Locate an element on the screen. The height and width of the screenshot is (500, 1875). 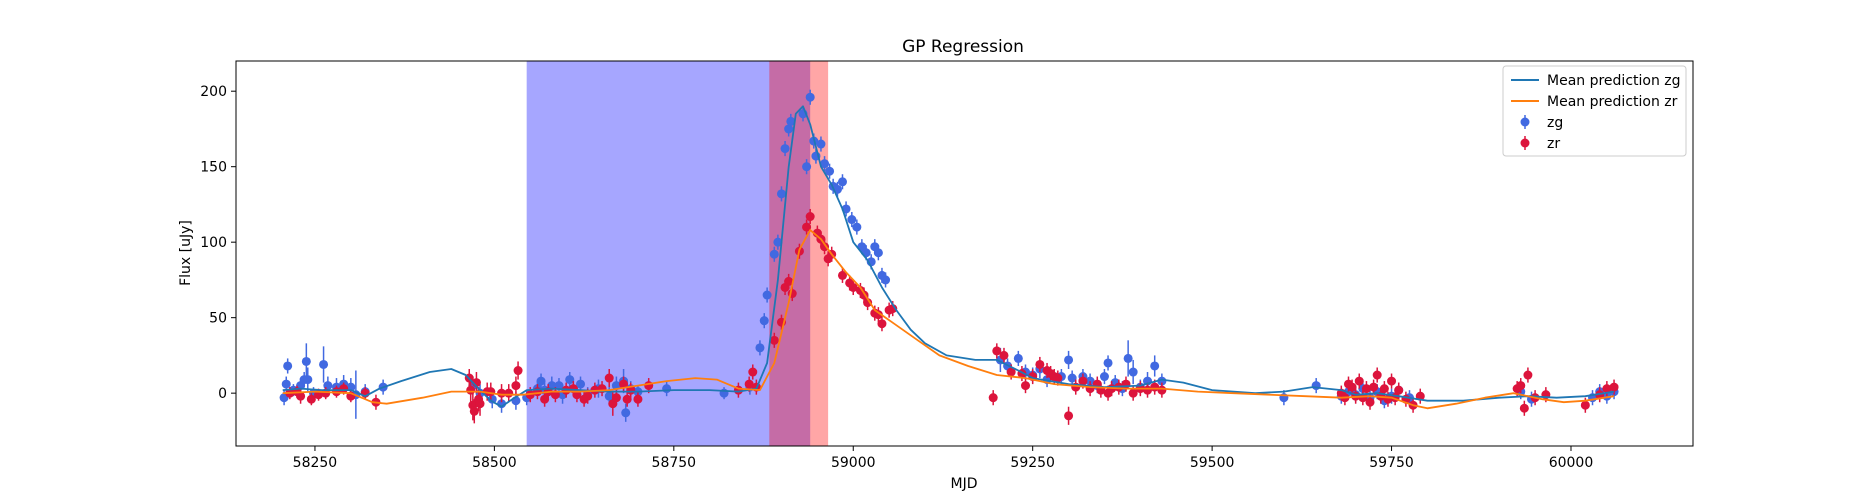
y-tick-label: 100 is located at coordinates (213, 243).